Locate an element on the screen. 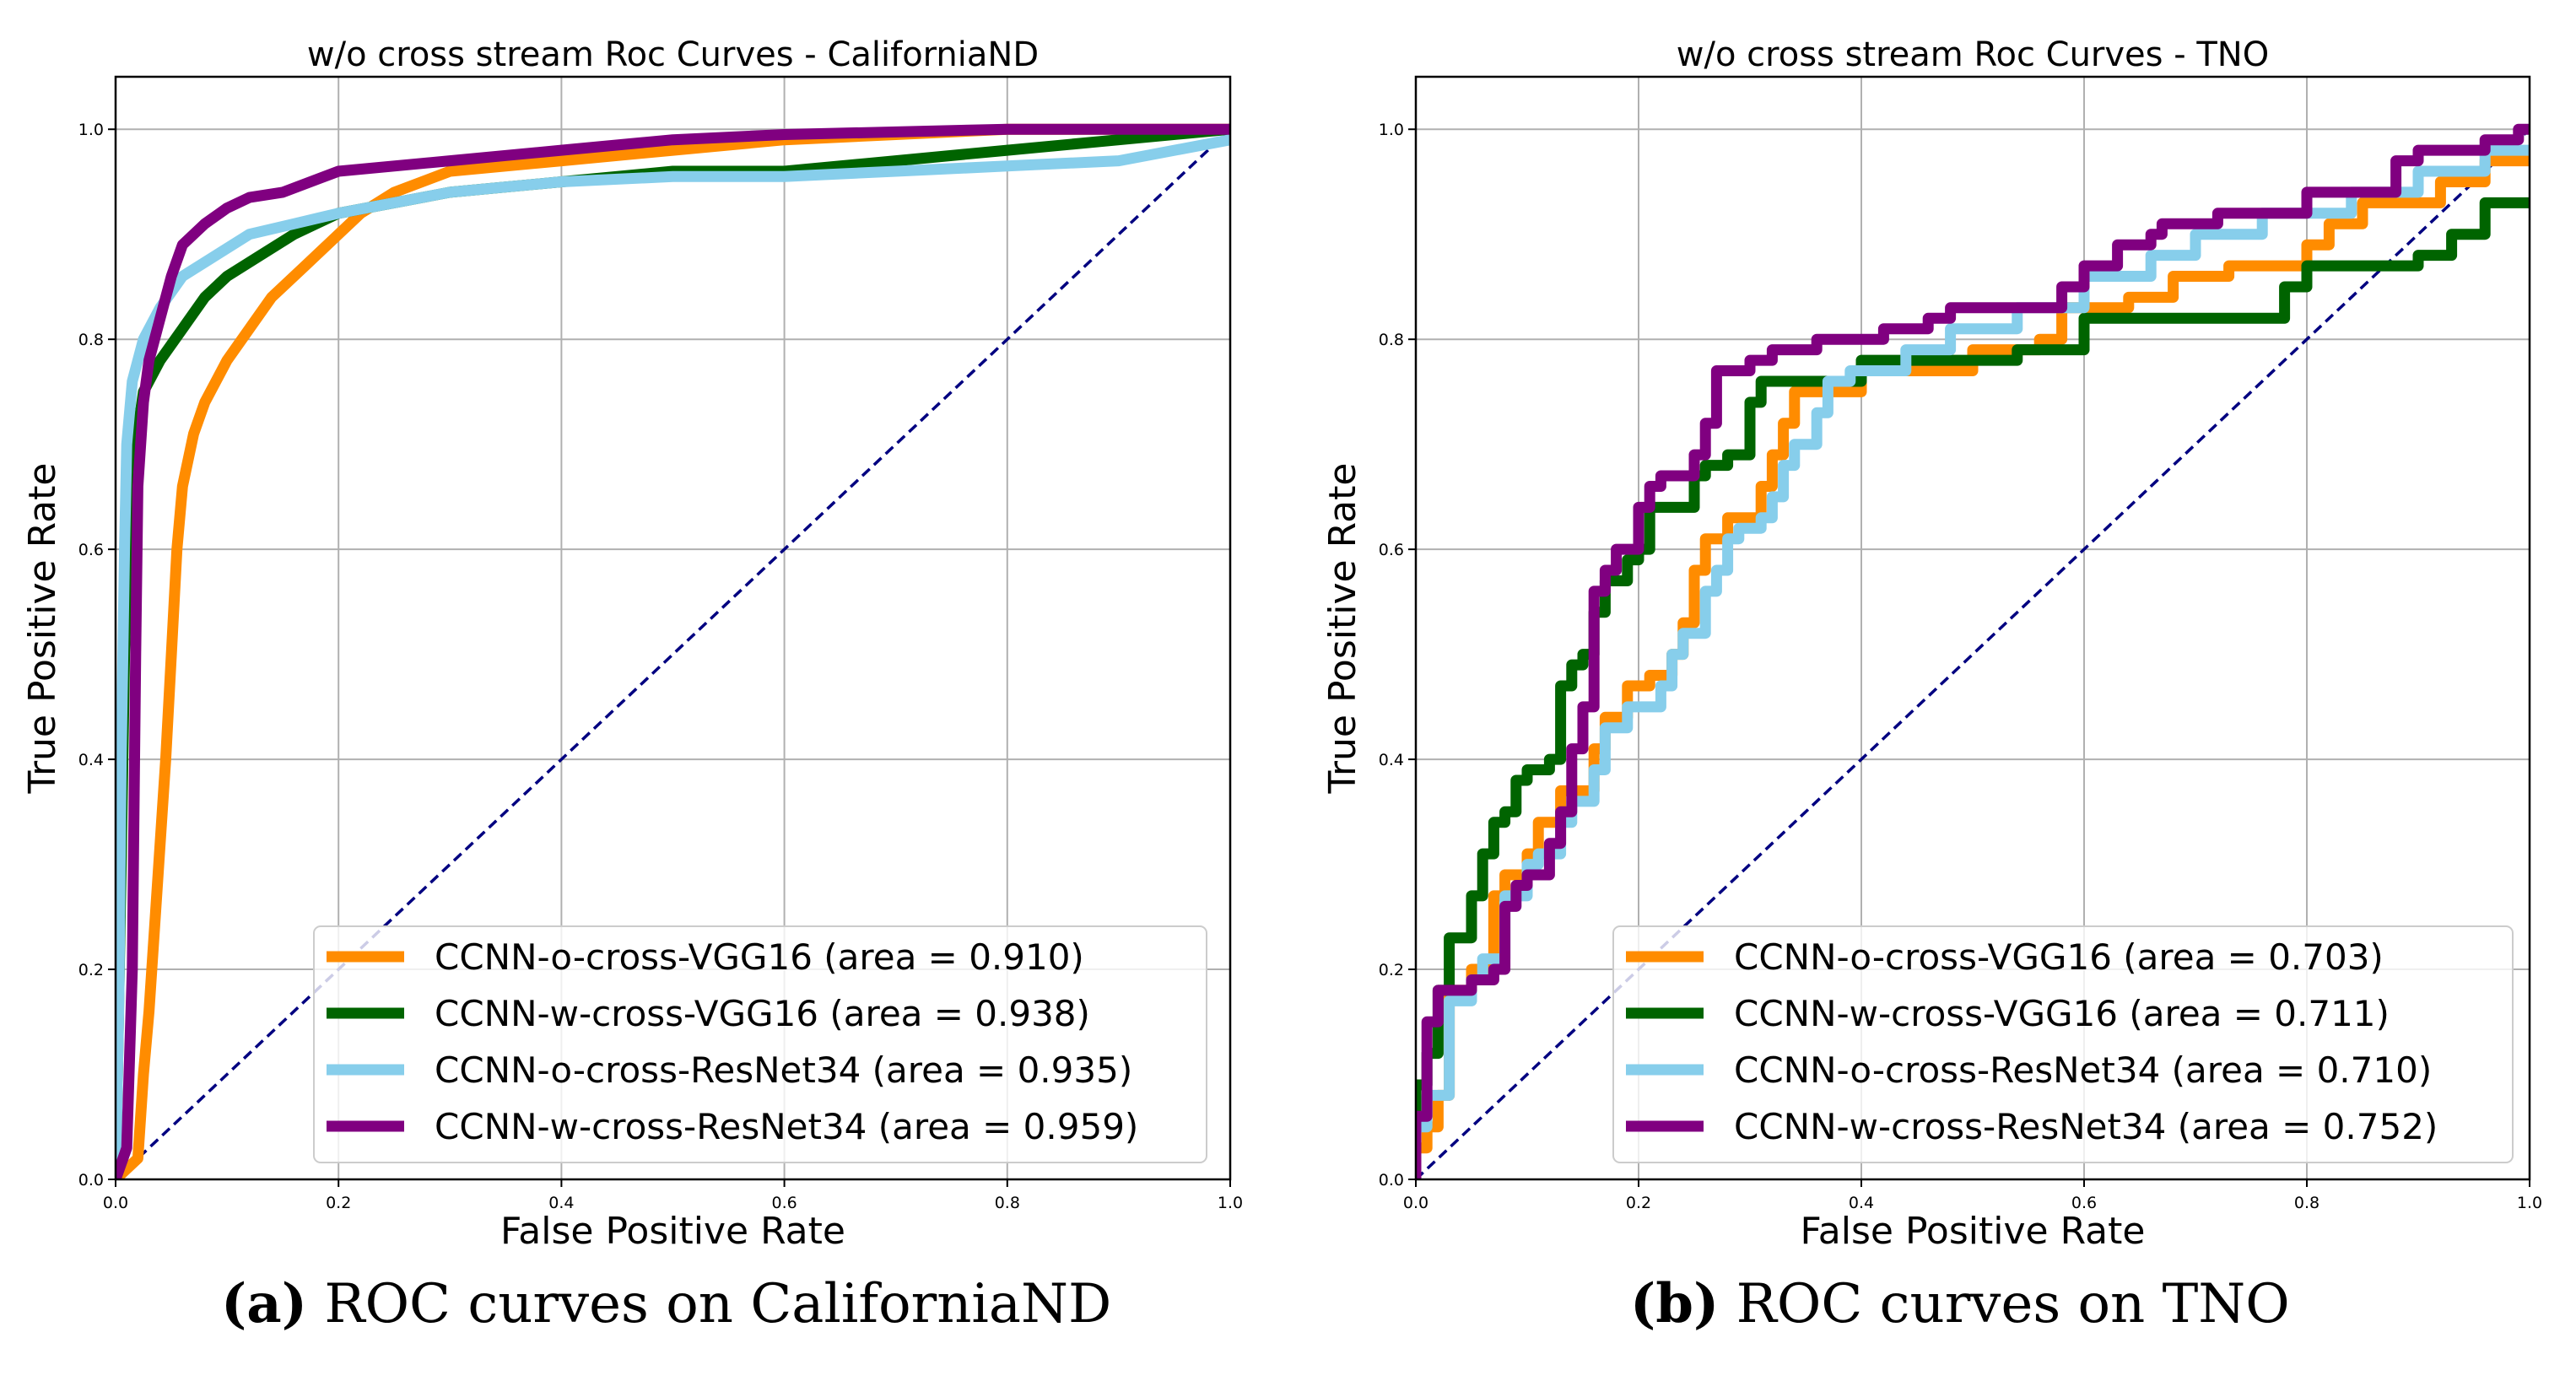 This screenshot has width=2576, height=1381. chart-a-legend-box is located at coordinates (760, 1044).